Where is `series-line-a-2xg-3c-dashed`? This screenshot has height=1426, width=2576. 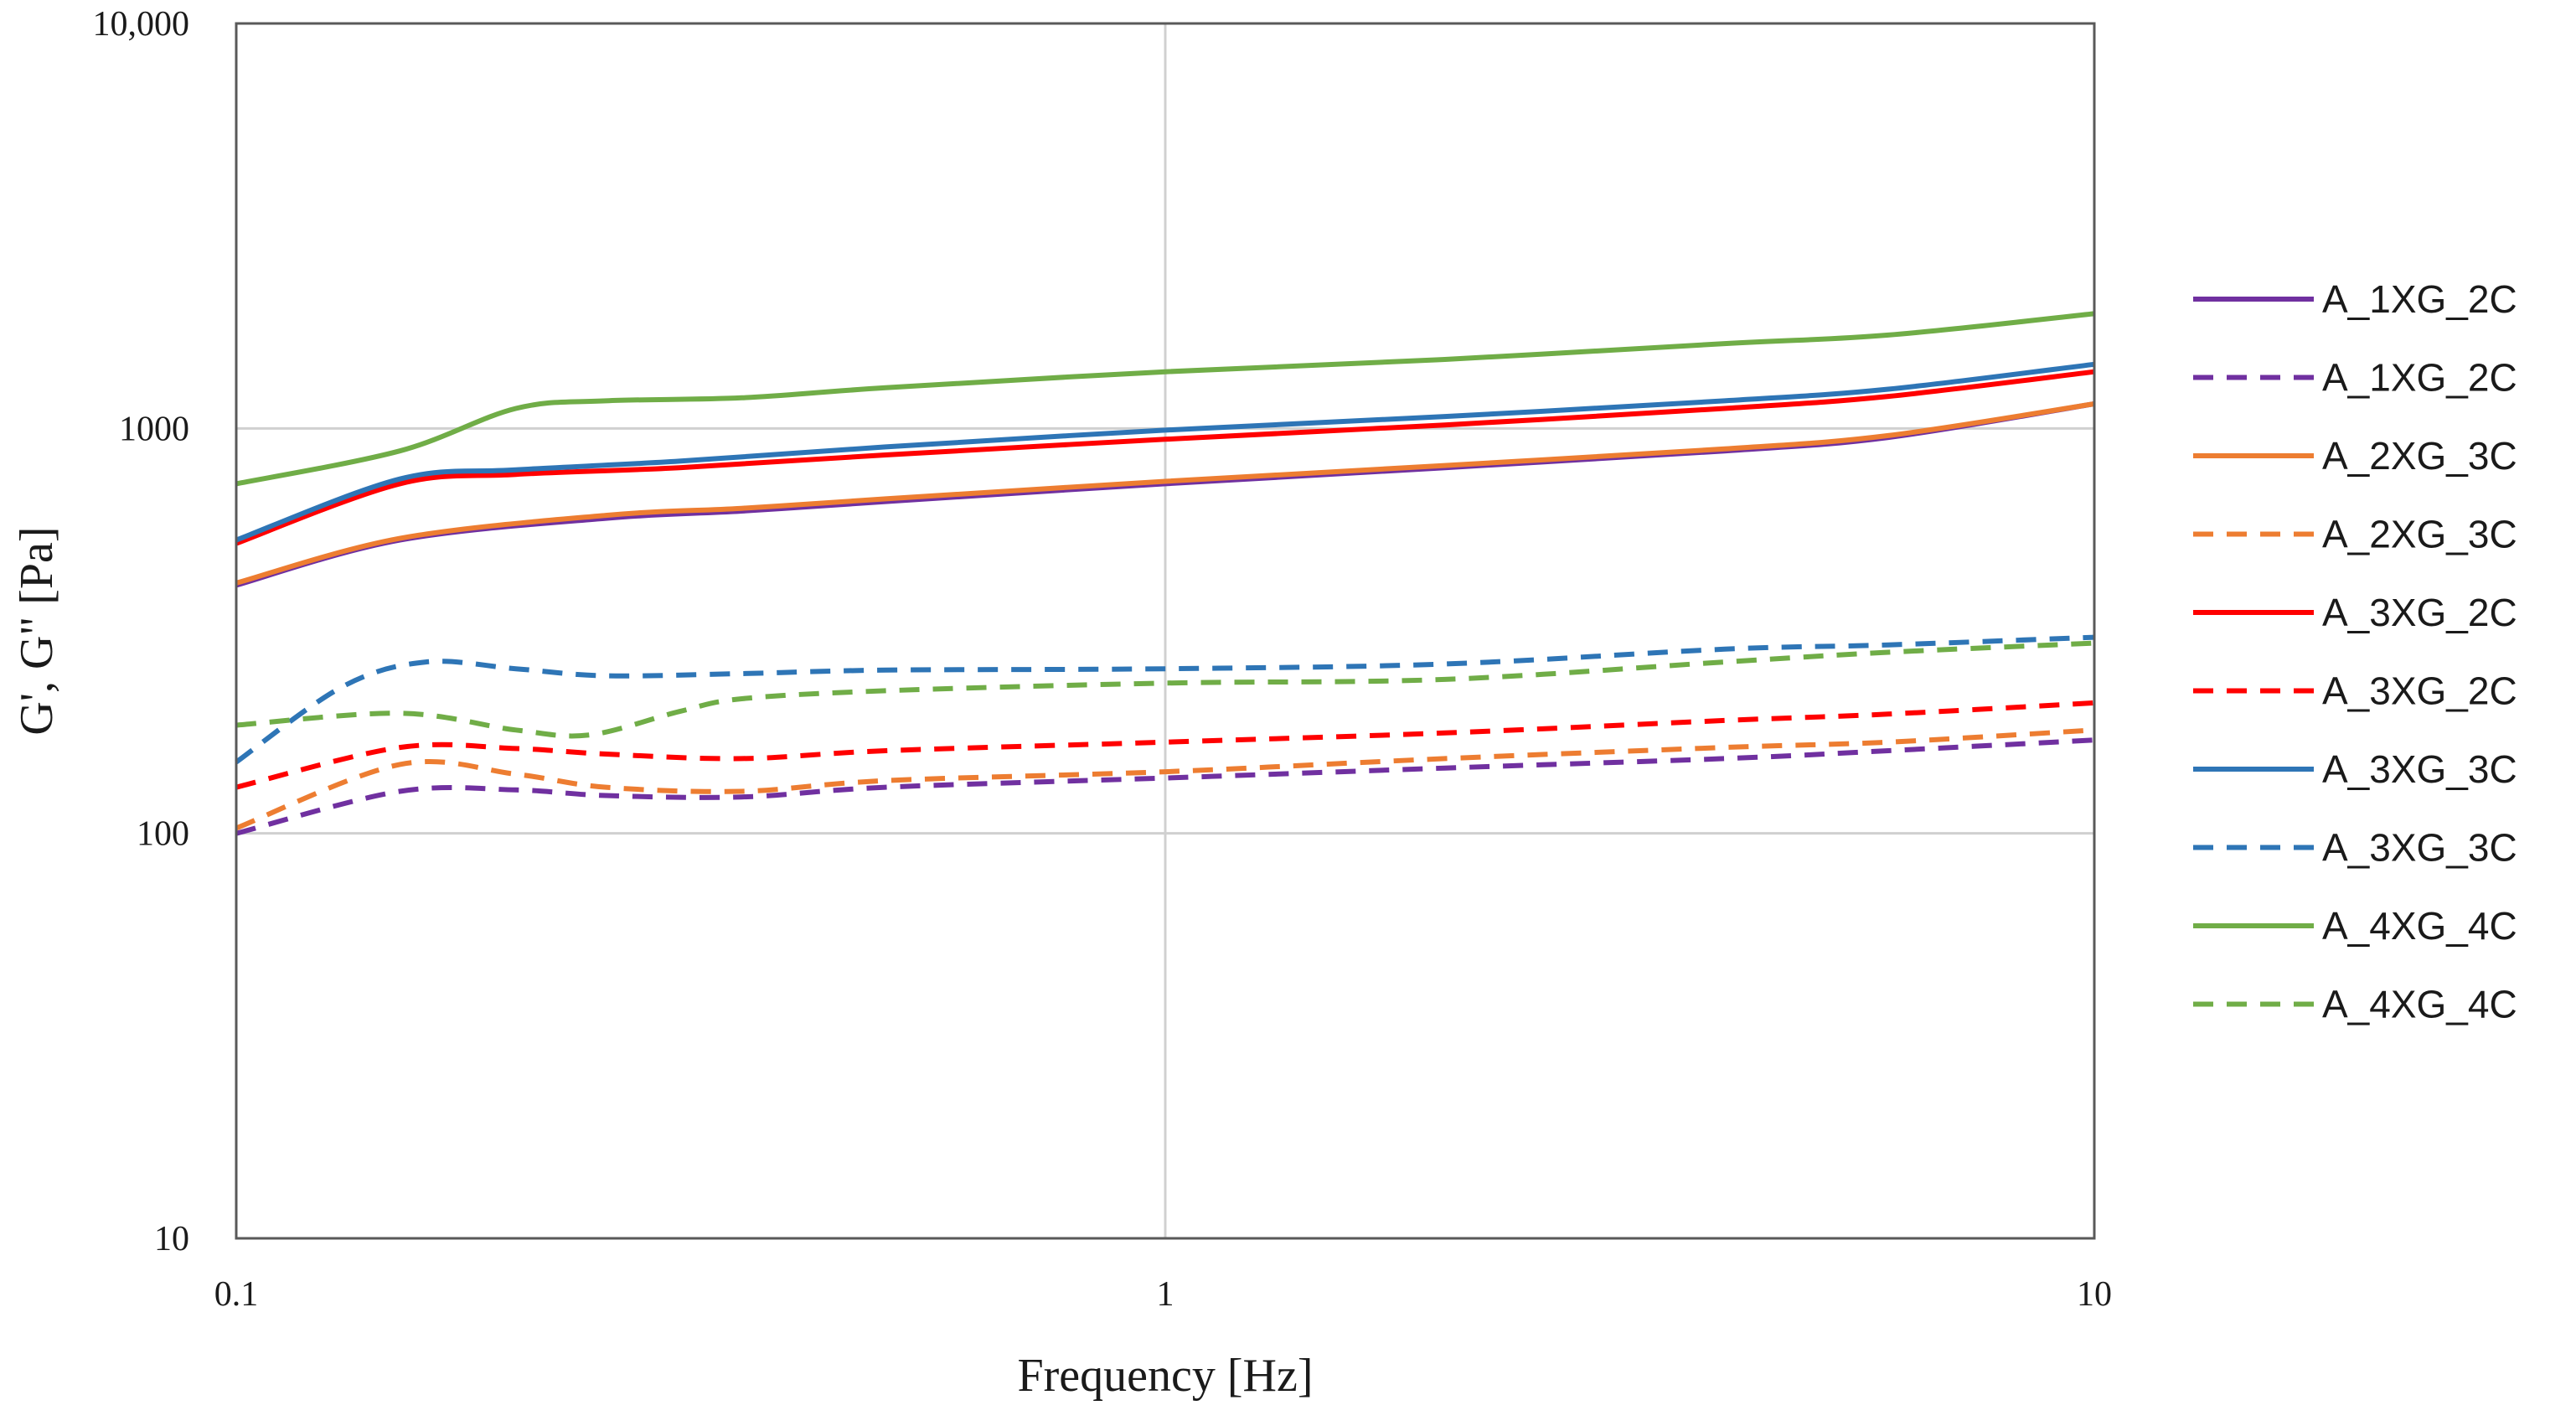
series-line-a-2xg-3c-dashed is located at coordinates (1165, 779).